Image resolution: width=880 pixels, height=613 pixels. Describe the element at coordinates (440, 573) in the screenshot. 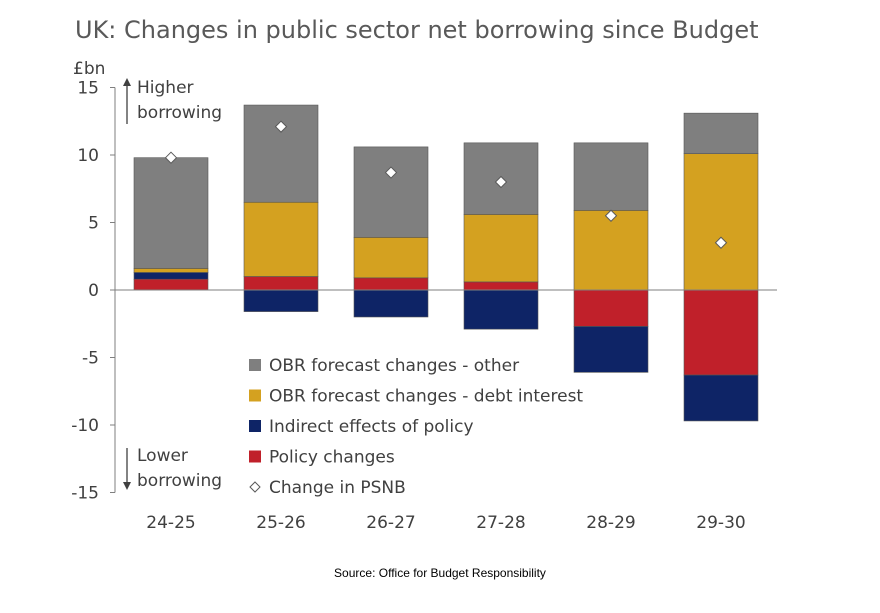

I see `source-note: Source: Office for Budget Responsibility` at that location.